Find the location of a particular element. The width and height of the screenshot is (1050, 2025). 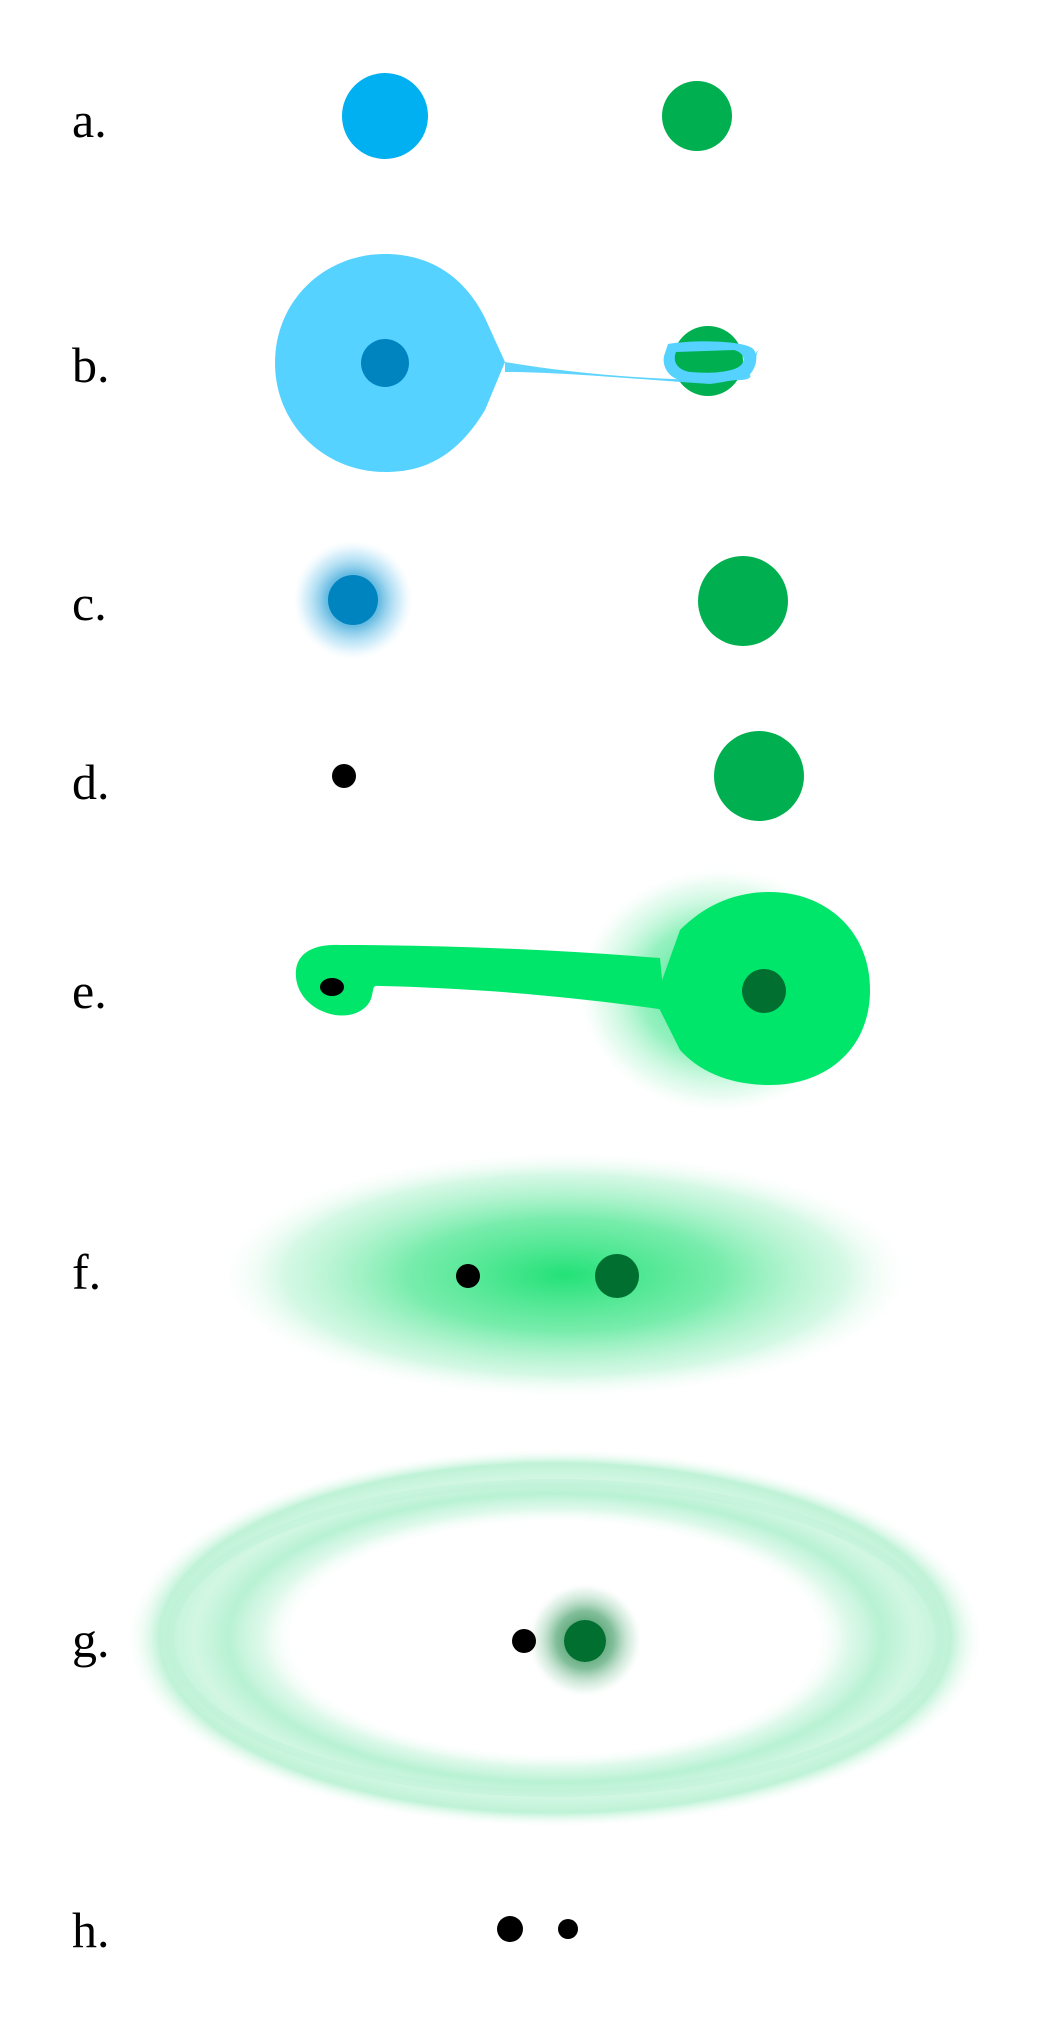

stage-b-system is located at coordinates (517, 363).